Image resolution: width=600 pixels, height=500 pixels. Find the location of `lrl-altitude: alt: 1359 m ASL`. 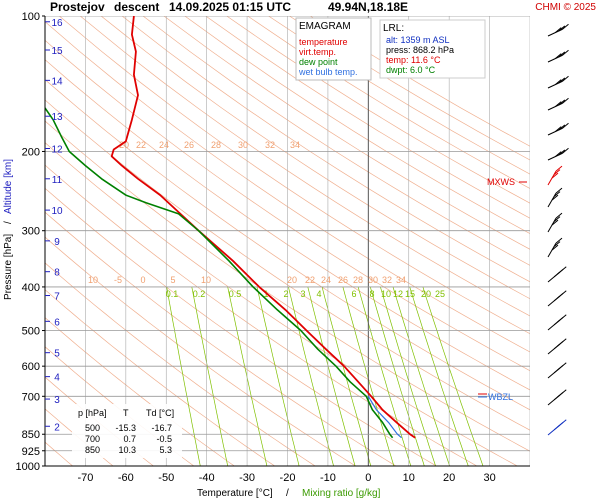

lrl-altitude: alt: 1359 m ASL is located at coordinates (418, 40).